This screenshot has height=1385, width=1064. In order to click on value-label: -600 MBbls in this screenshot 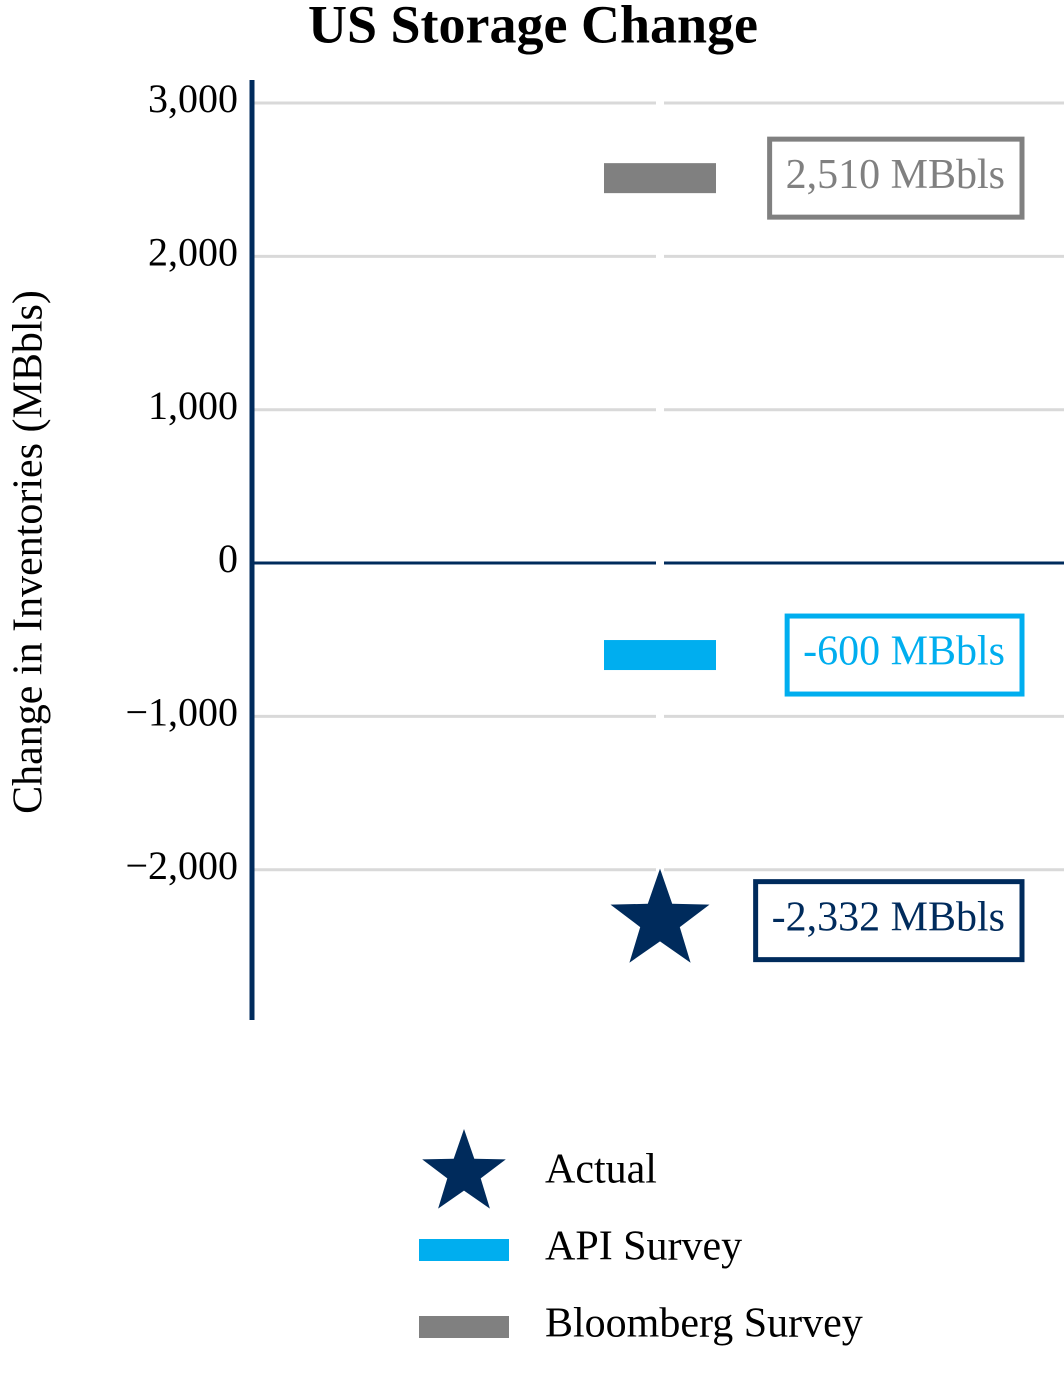, I will do `click(904, 655)`.